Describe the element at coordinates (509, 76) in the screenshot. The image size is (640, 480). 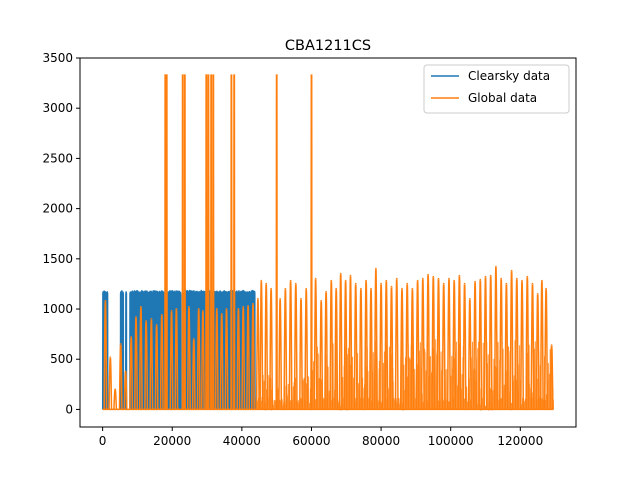
I see `legend-label-clearsky: Clearsky data` at that location.